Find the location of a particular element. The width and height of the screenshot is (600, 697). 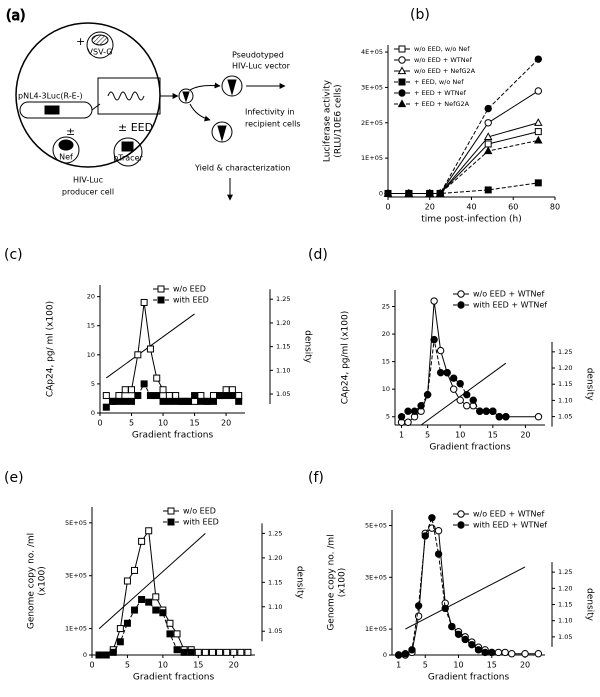

core is located at coordinates (222, 133).